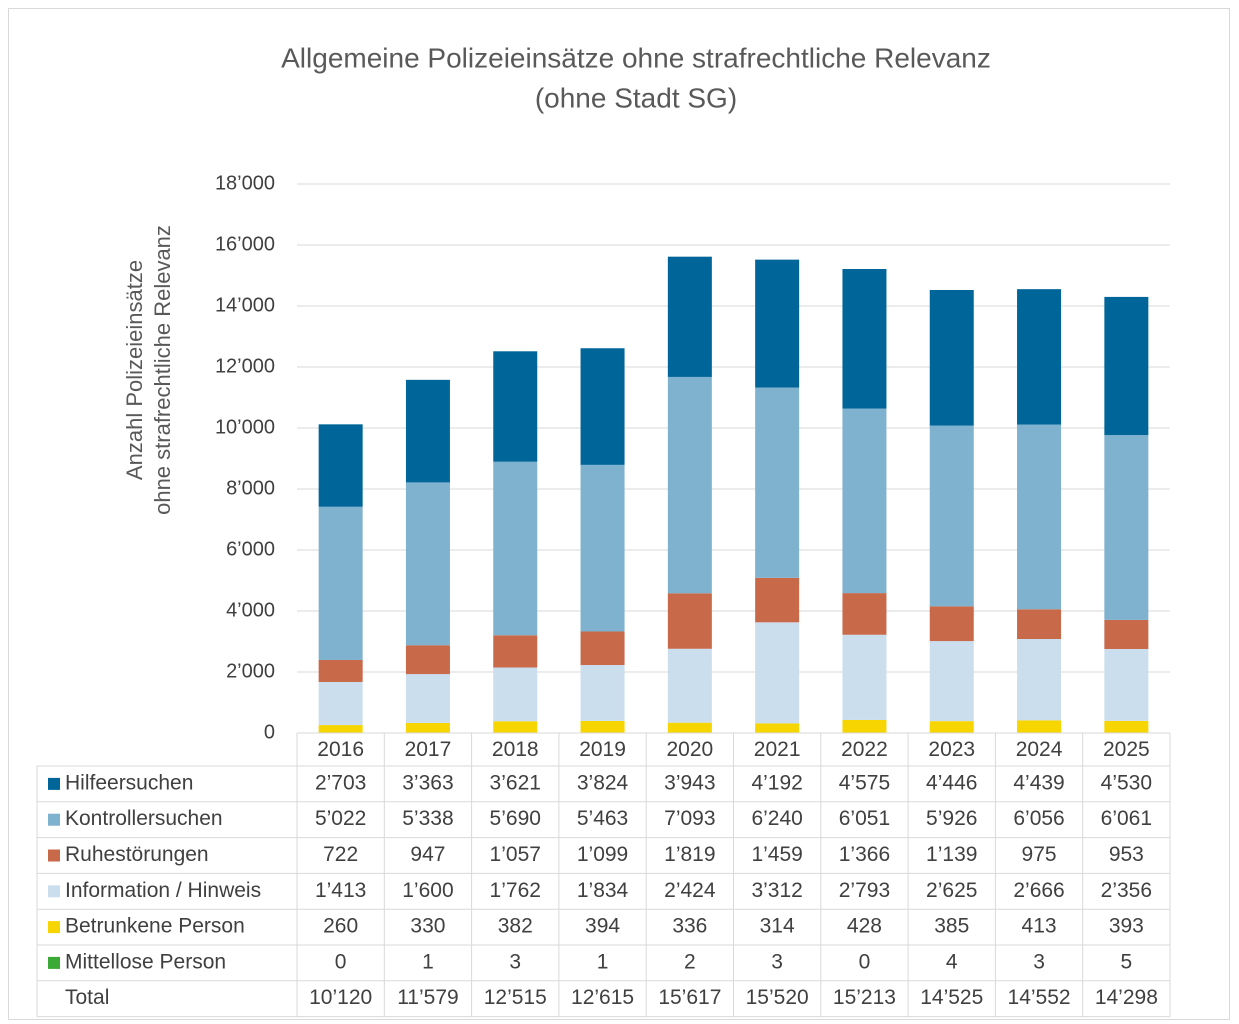 The height and width of the screenshot is (1024, 1239). Describe the element at coordinates (87, 997) in the screenshot. I see `total-label: Total` at that location.